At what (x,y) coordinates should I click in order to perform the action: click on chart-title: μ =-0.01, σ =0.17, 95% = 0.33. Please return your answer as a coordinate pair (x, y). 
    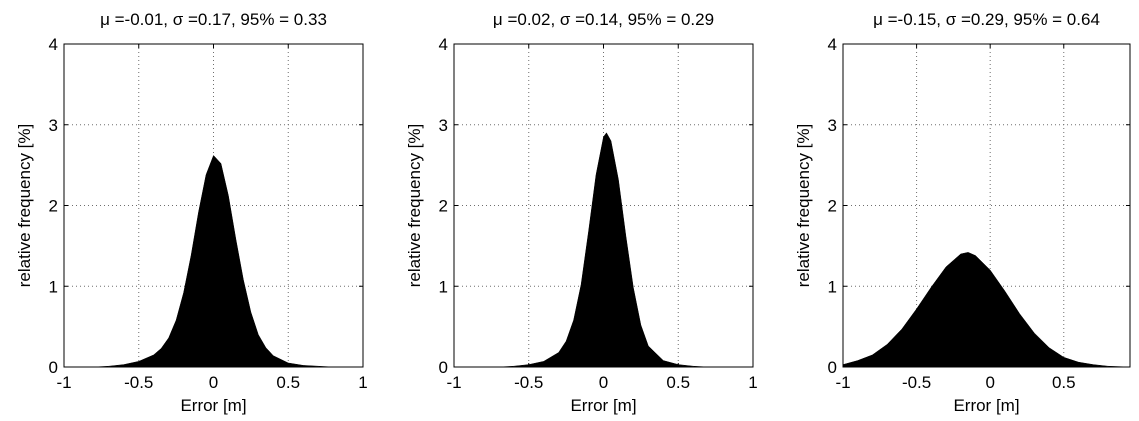
    Looking at the image, I should click on (213, 19).